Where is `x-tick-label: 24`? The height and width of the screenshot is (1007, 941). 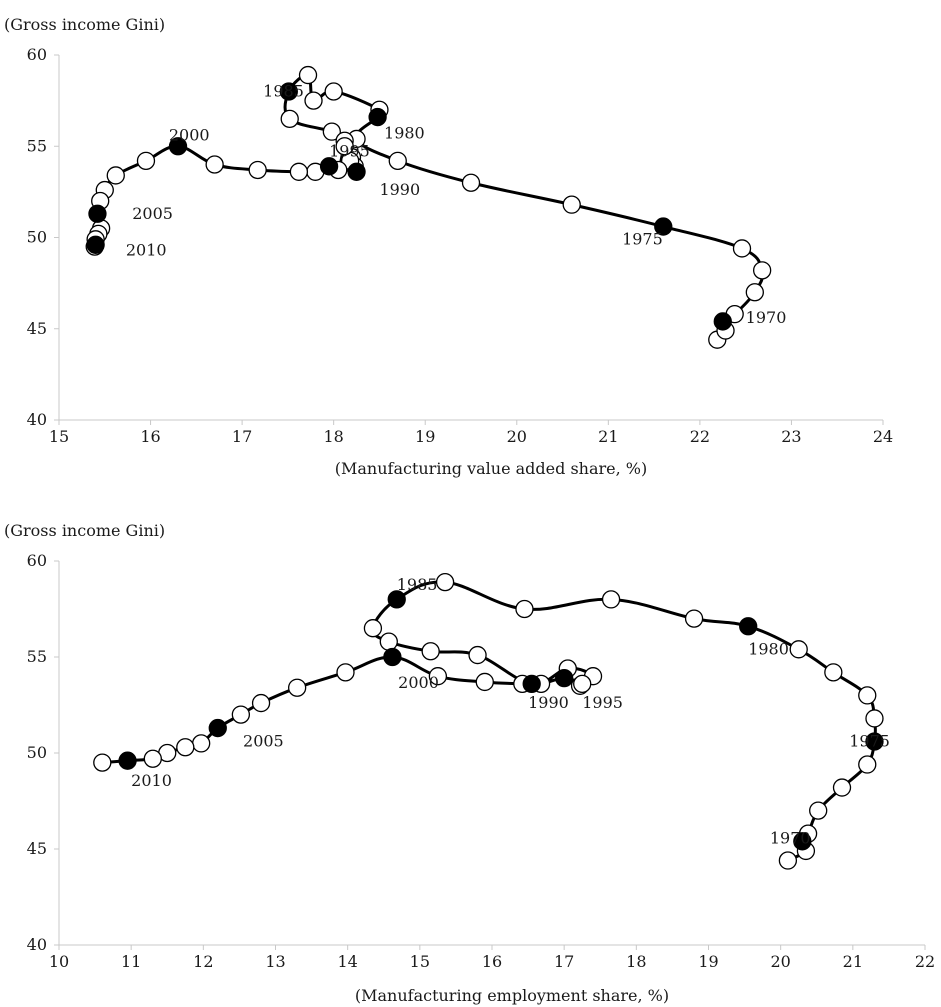
x-tick-label: 24 is located at coordinates (883, 436).